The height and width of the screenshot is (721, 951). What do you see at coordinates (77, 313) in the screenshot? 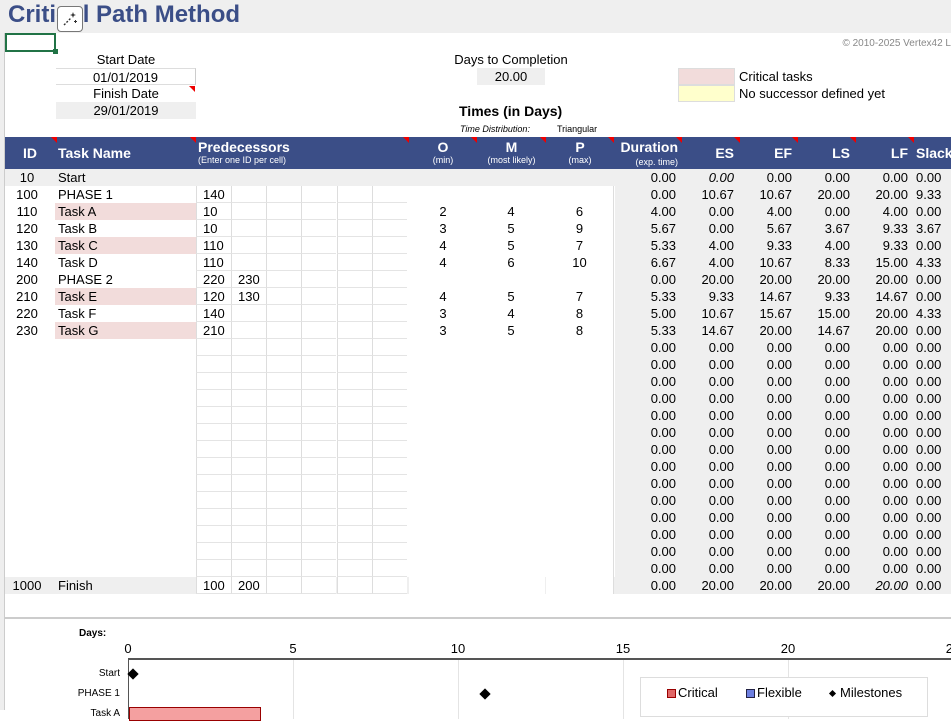
I see `task-name-cell: Task F` at bounding box center [77, 313].